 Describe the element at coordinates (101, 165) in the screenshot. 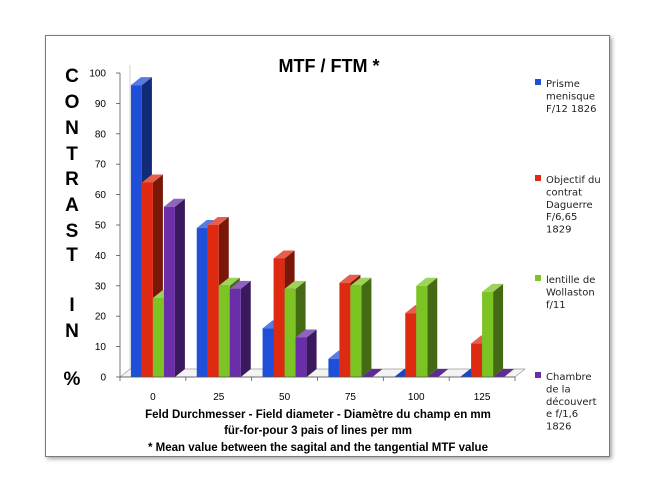

I see `y-tick-label: 70` at that location.